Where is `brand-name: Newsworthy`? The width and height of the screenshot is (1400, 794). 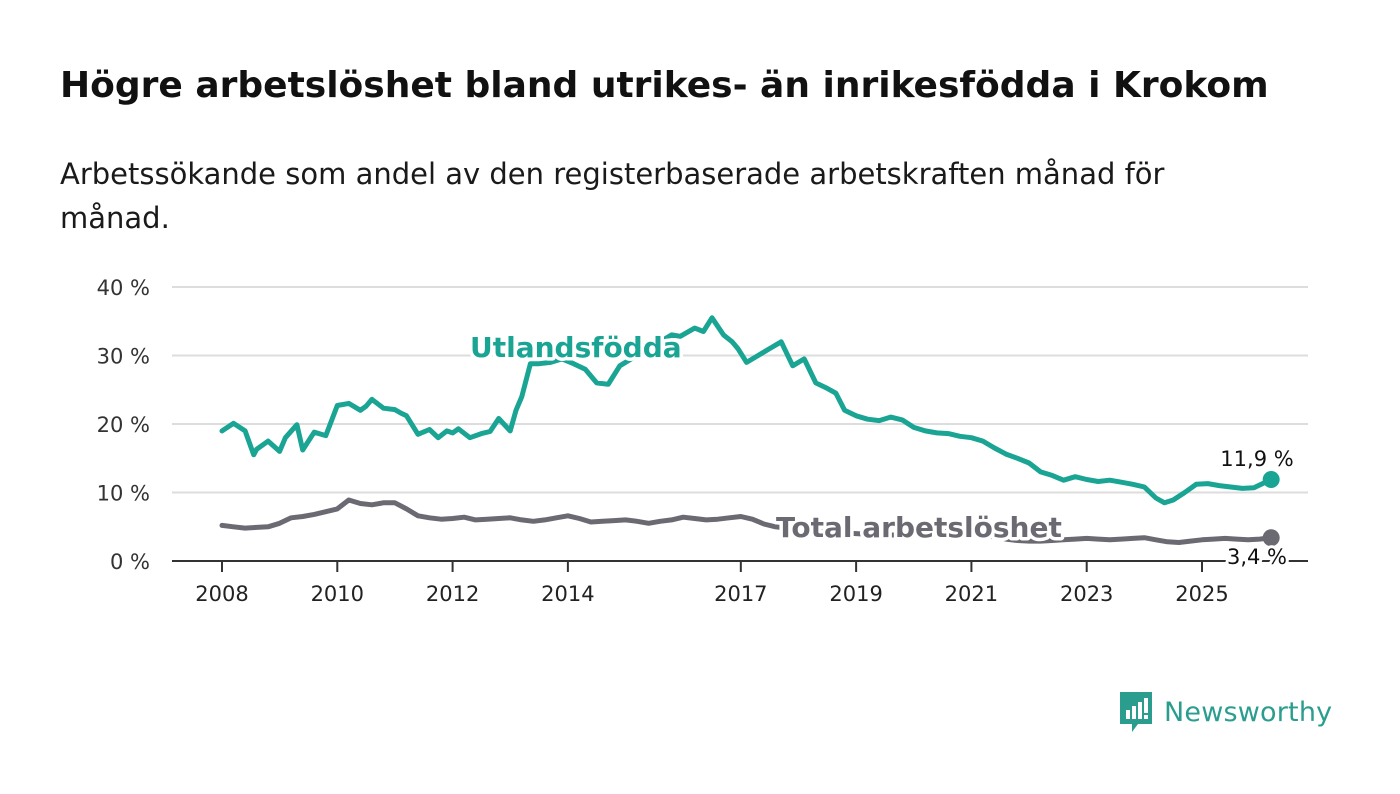 brand-name: Newsworthy is located at coordinates (1248, 712).